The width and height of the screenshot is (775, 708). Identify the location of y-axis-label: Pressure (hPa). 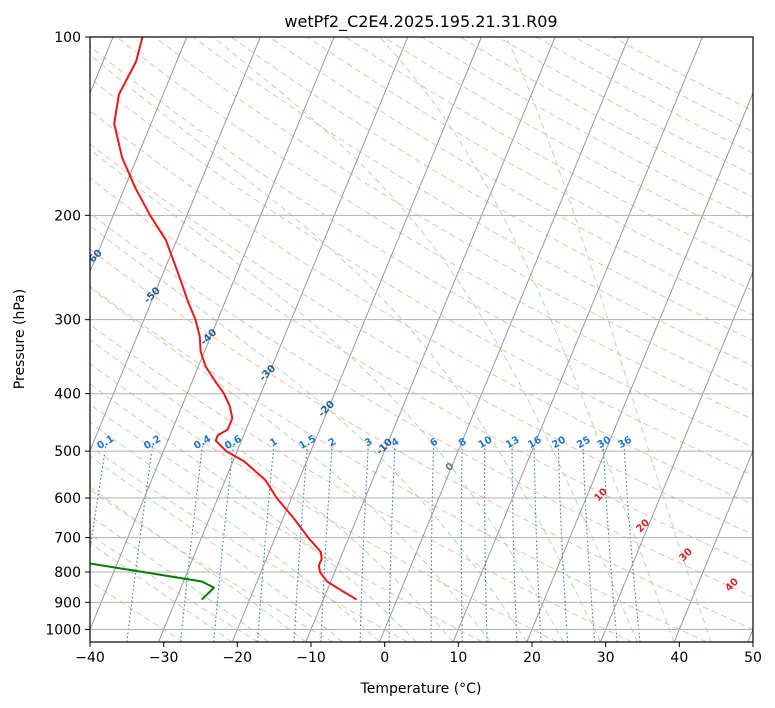
(20, 339).